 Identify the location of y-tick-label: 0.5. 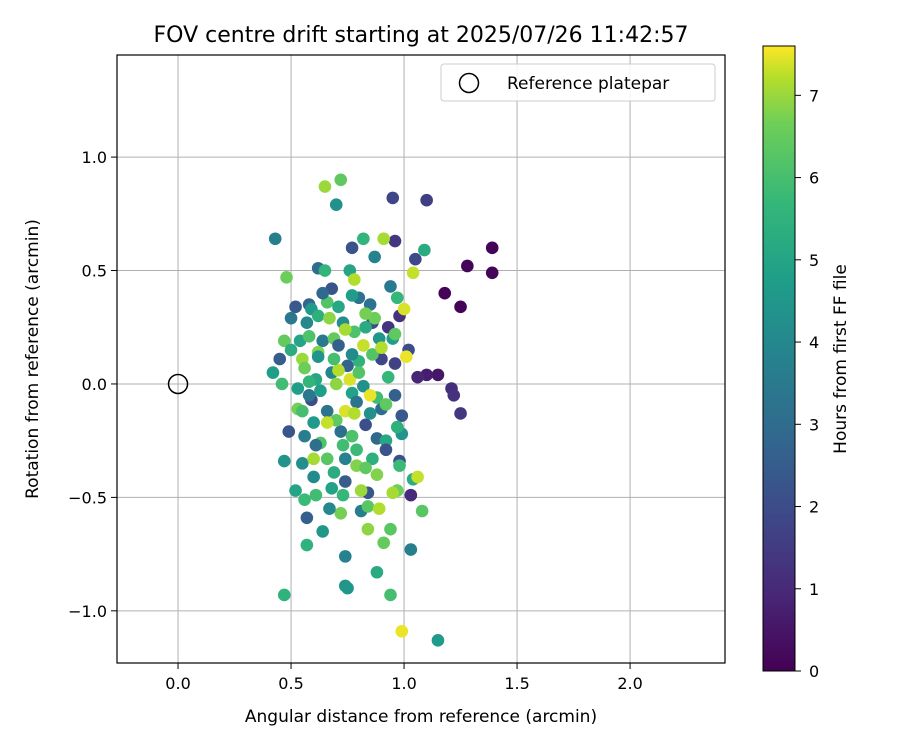
(94, 271).